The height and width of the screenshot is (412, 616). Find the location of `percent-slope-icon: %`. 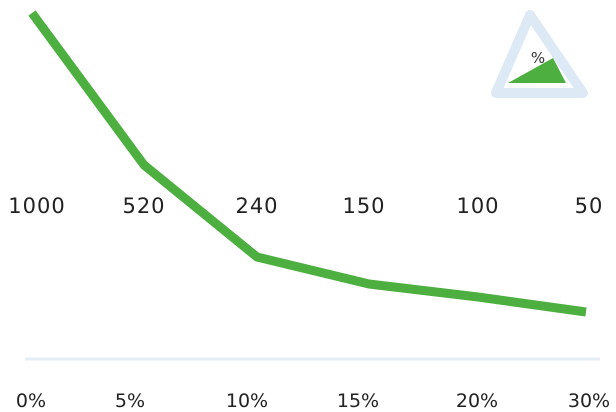

percent-slope-icon: % is located at coordinates (539, 54).